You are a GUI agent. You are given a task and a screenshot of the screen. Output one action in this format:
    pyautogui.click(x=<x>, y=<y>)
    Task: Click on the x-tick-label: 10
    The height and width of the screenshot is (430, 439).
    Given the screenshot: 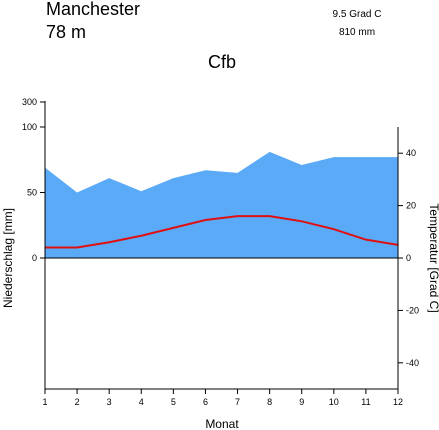 What is the action you would take?
    pyautogui.click(x=334, y=402)
    